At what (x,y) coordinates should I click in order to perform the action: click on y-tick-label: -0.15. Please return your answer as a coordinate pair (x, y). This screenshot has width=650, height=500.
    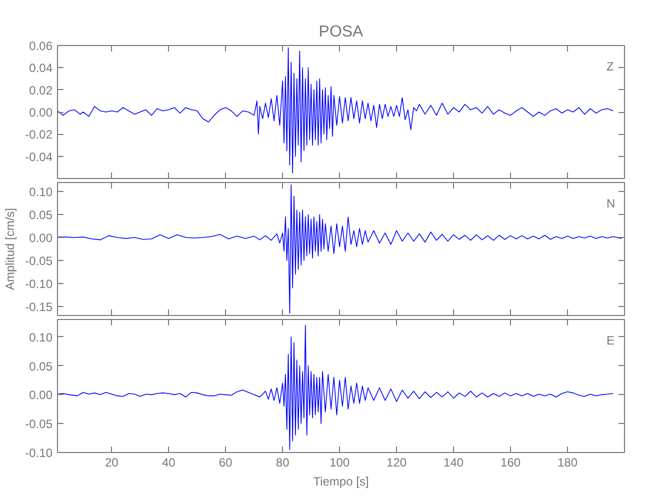
    Looking at the image, I should click on (39, 307).